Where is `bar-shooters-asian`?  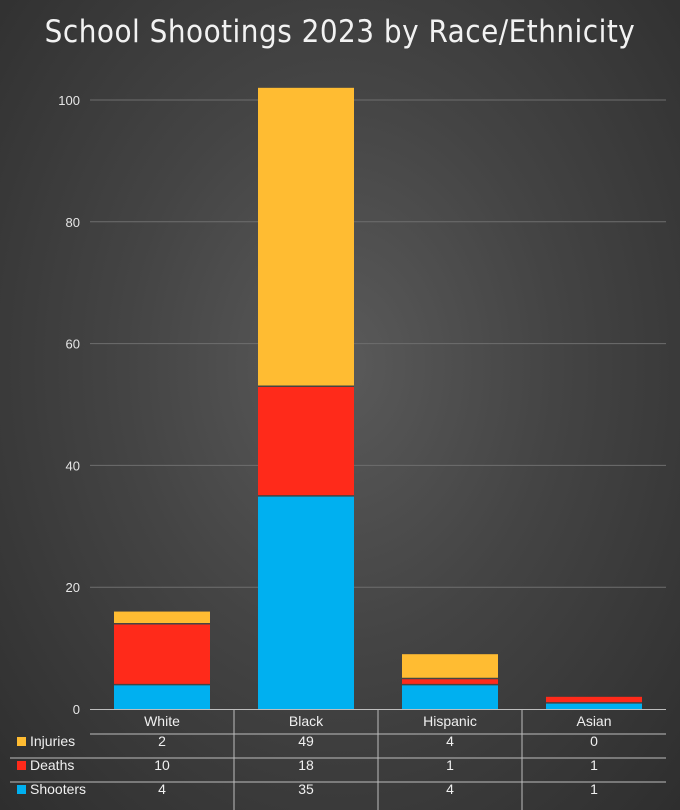 bar-shooters-asian is located at coordinates (594, 705).